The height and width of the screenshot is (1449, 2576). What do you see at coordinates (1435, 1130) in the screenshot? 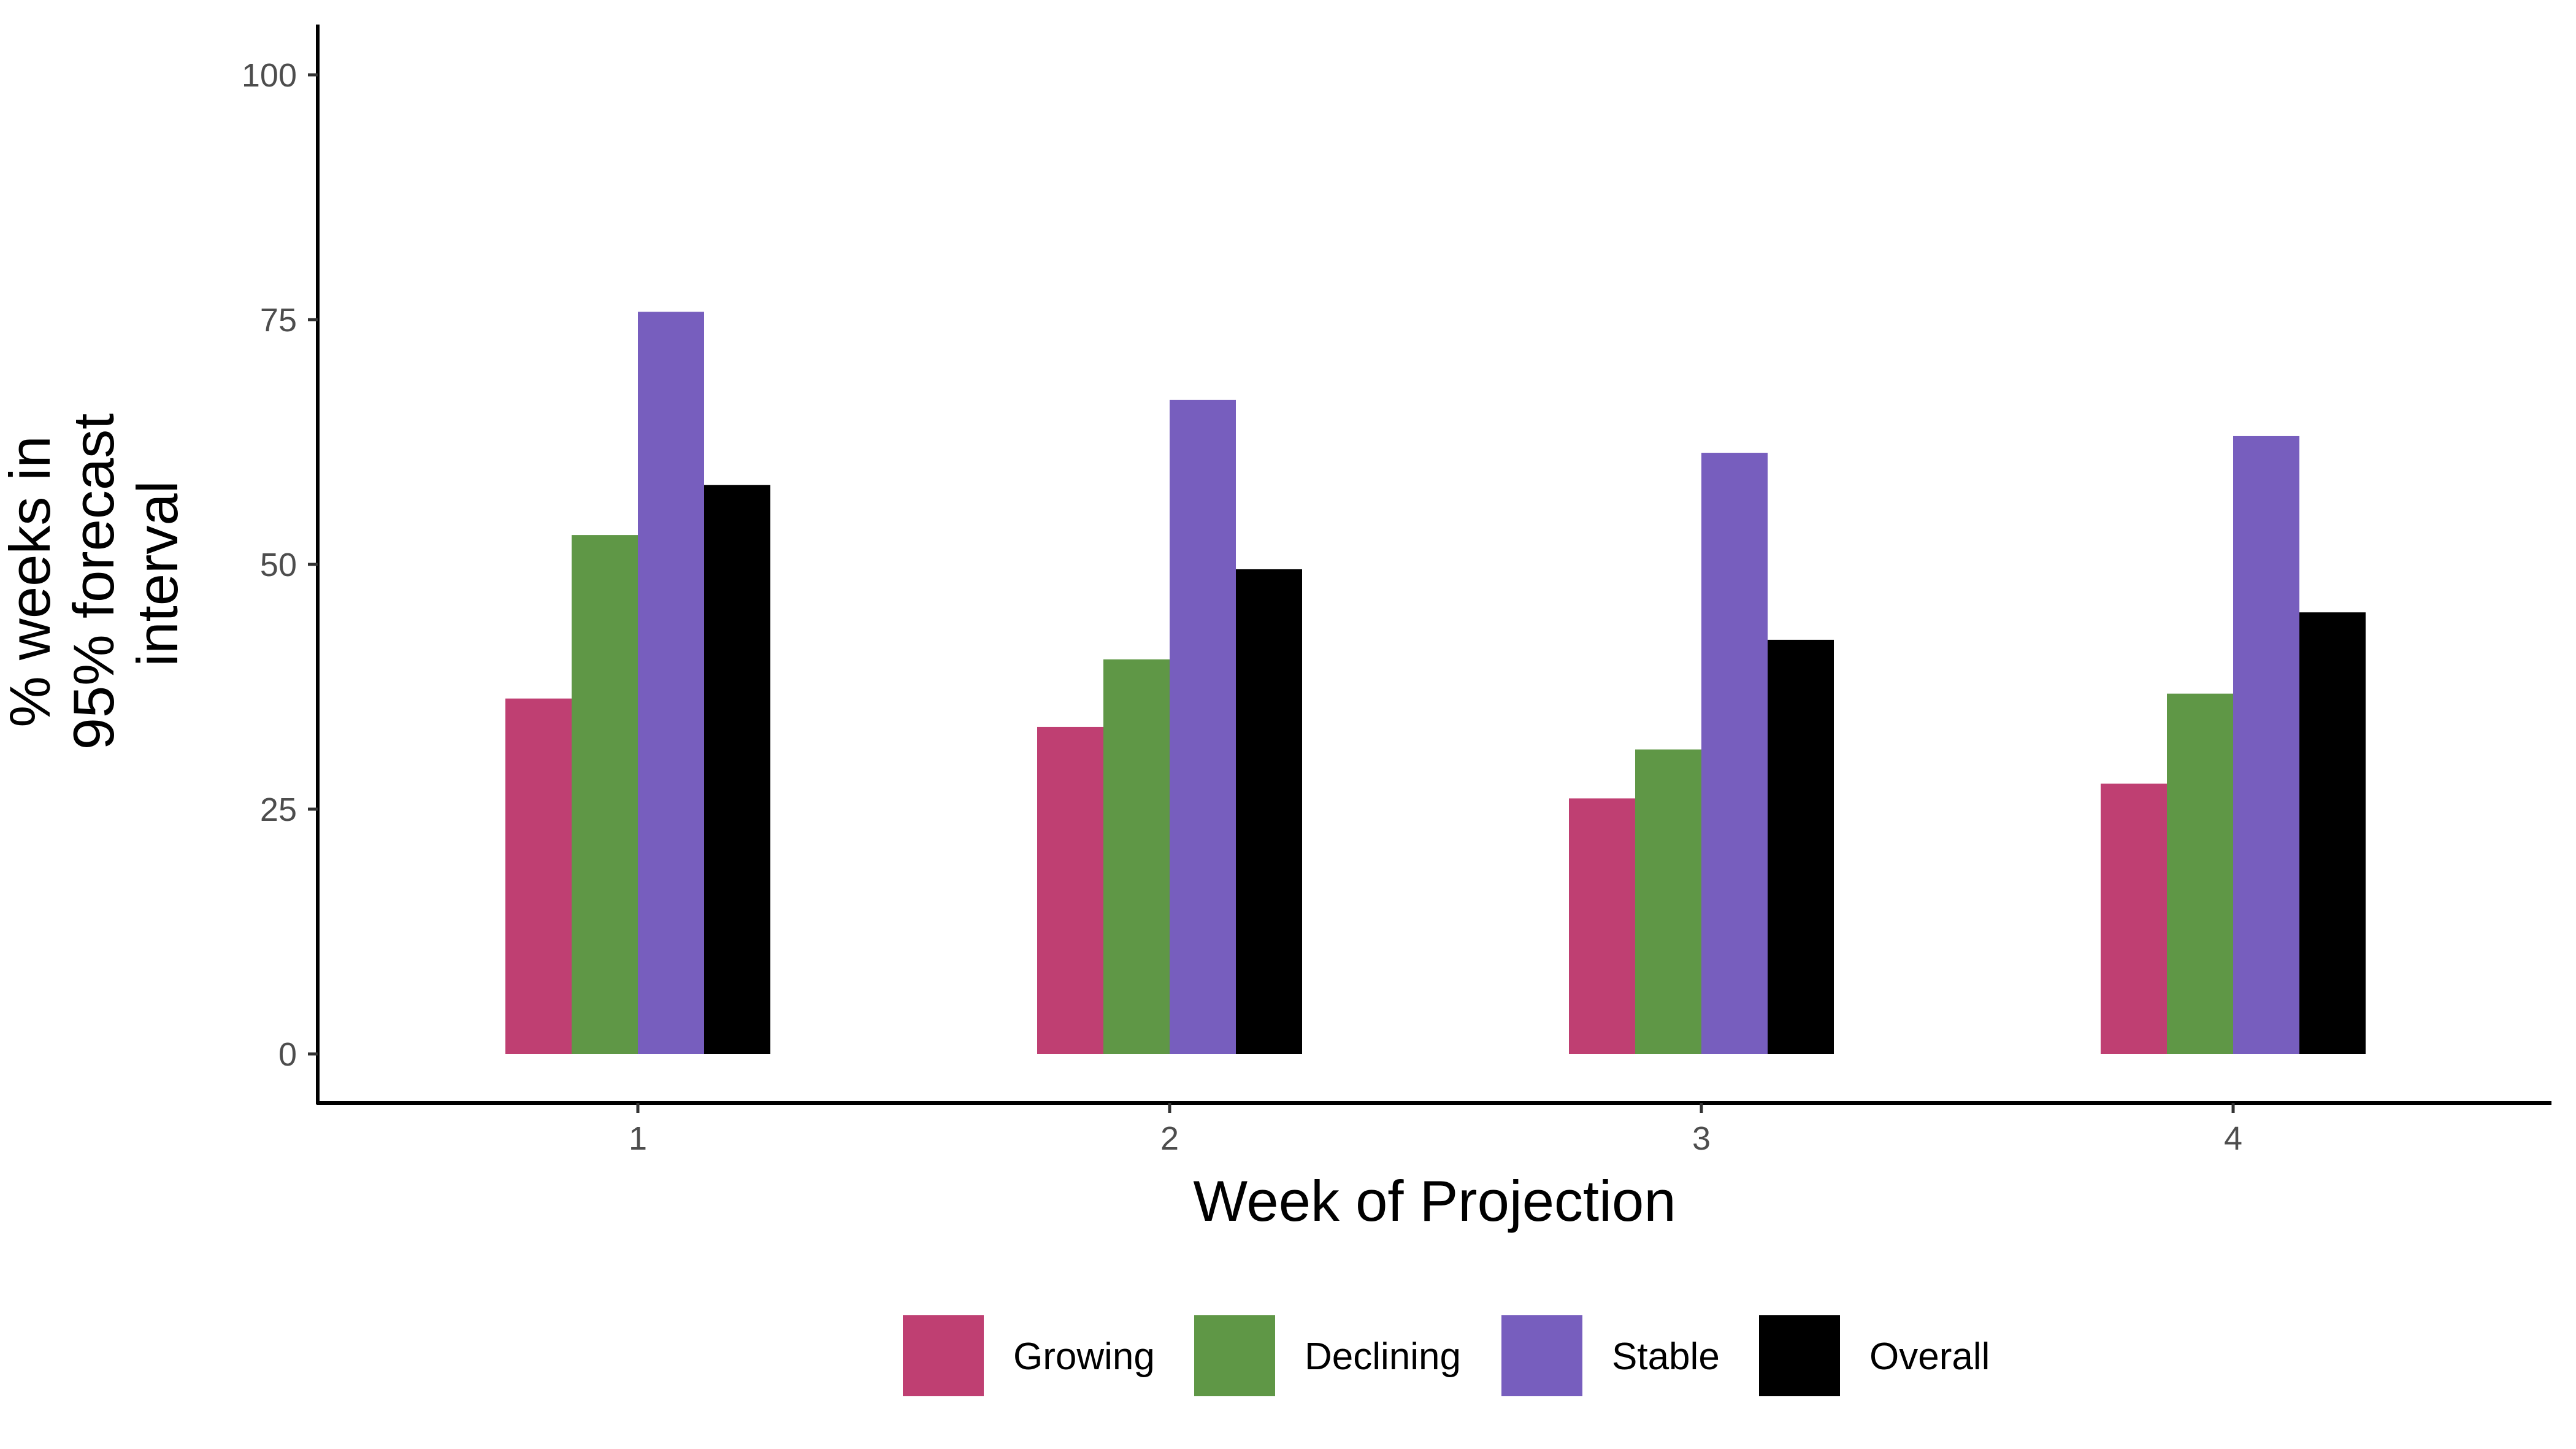
I see `x-ticks: 1 2 3 4` at bounding box center [1435, 1130].